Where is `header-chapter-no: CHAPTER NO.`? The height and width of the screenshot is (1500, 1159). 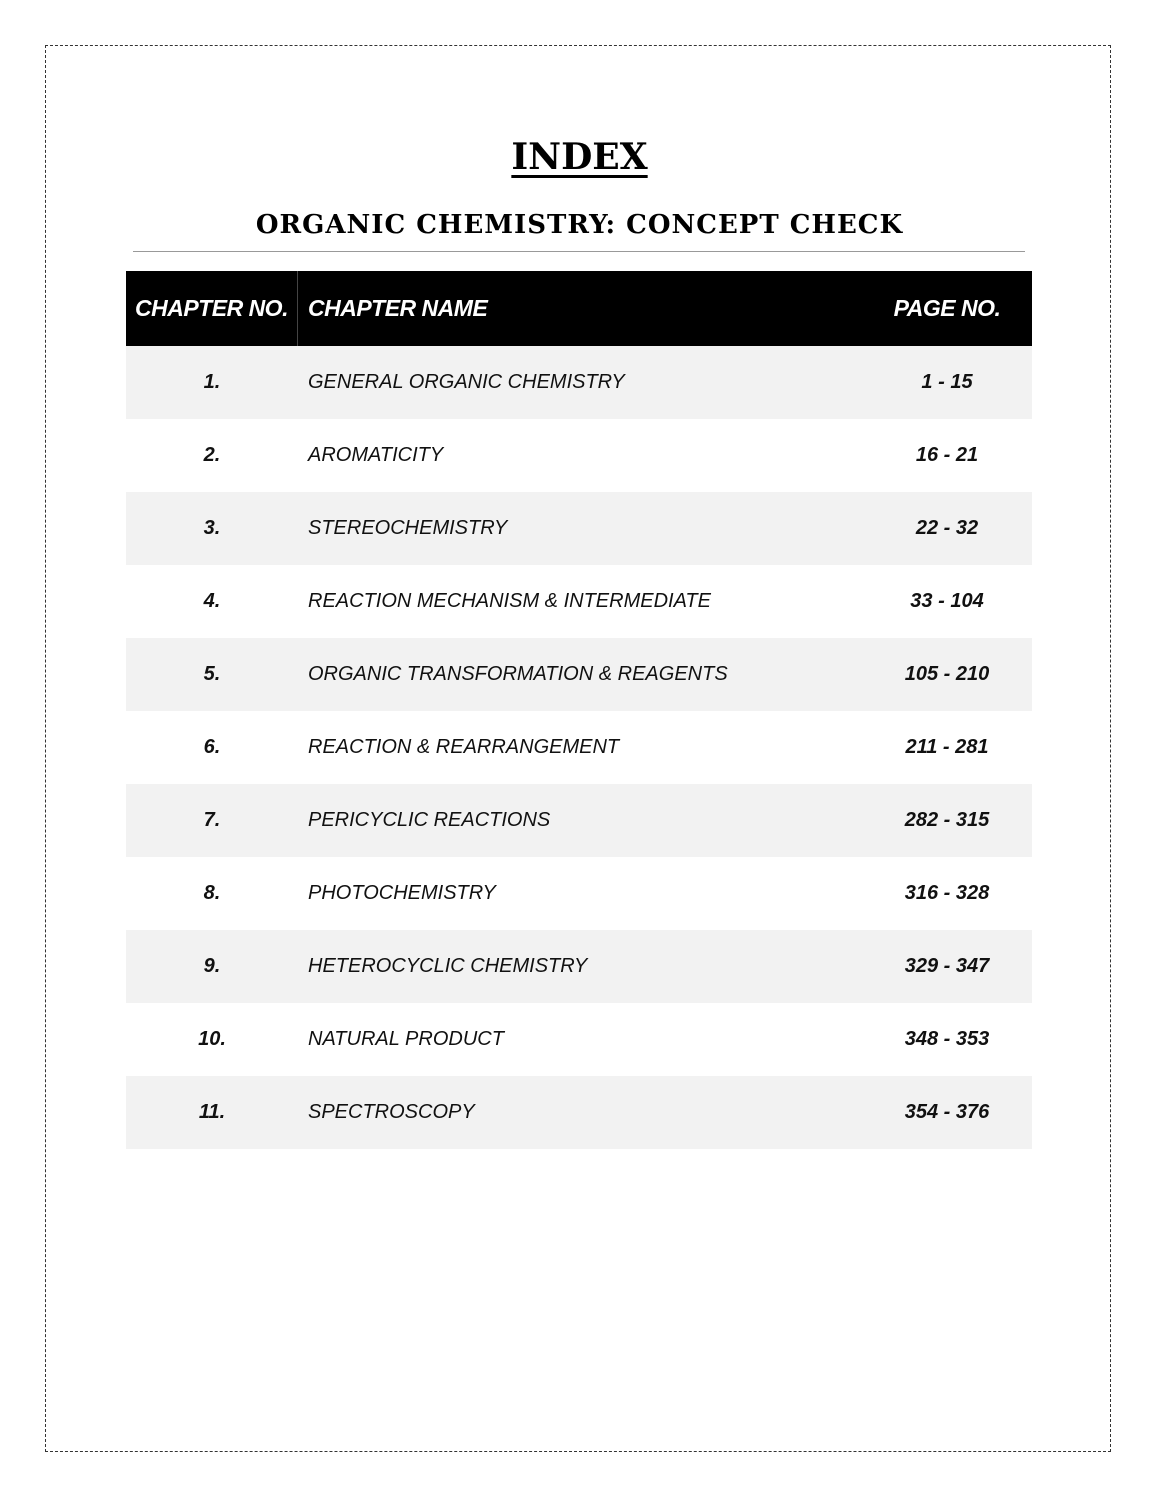
header-chapter-no: CHAPTER NO. is located at coordinates (212, 308).